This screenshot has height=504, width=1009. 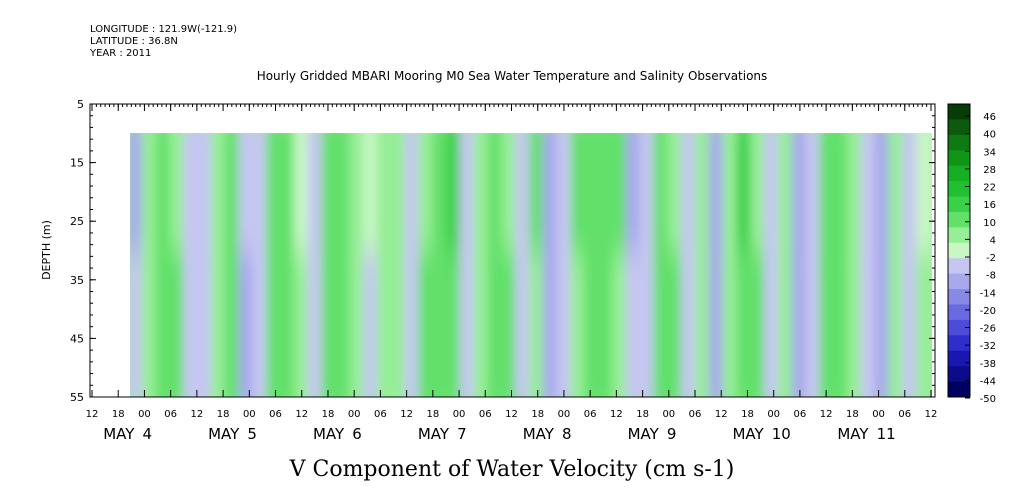 What do you see at coordinates (163, 29) in the screenshot?
I see `longitude-label: LONGITUDE : 121.9W(-121.9)` at bounding box center [163, 29].